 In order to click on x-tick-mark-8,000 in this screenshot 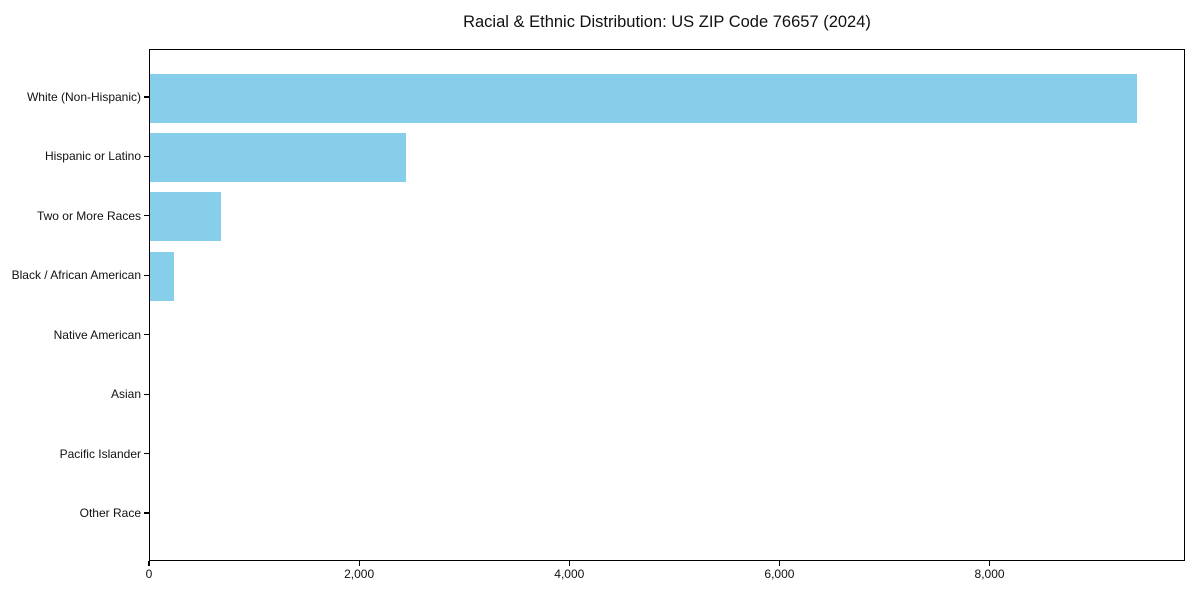, I will do `click(989, 563)`.